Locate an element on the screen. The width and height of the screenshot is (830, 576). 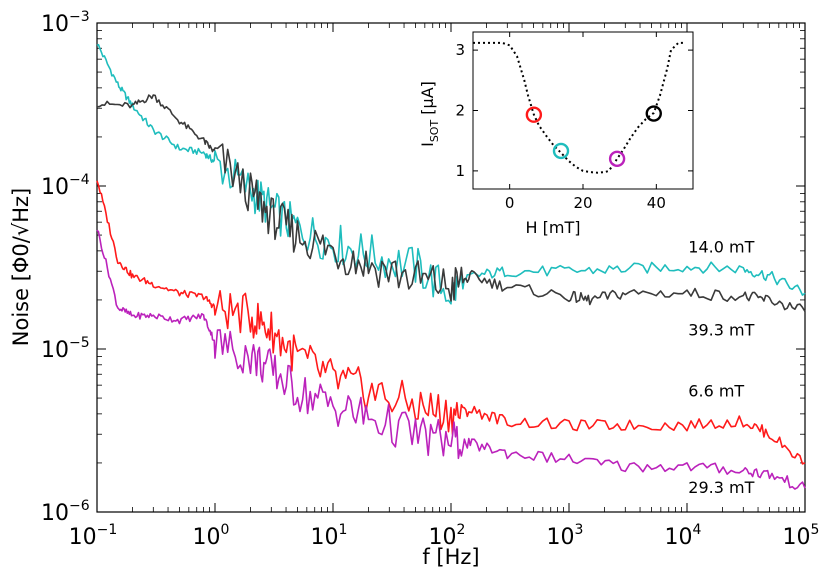
x-tick-label: 10¹ is located at coordinates (329, 536).